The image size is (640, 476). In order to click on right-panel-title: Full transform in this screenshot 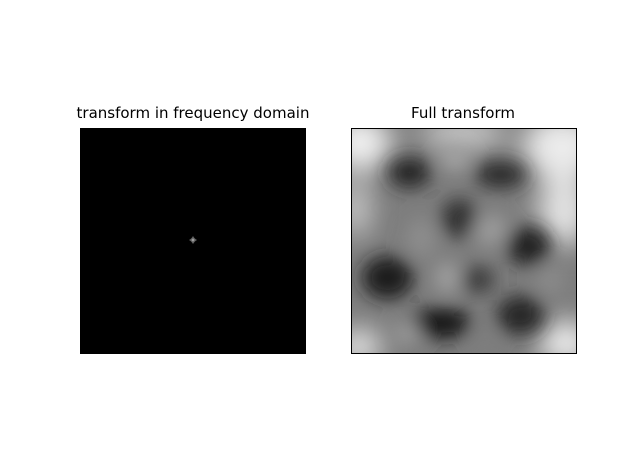, I will do `click(463, 113)`.